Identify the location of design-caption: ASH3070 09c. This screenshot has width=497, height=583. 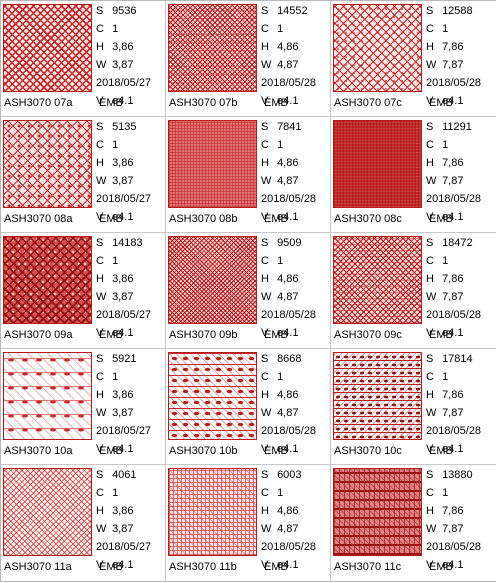
(368, 335).